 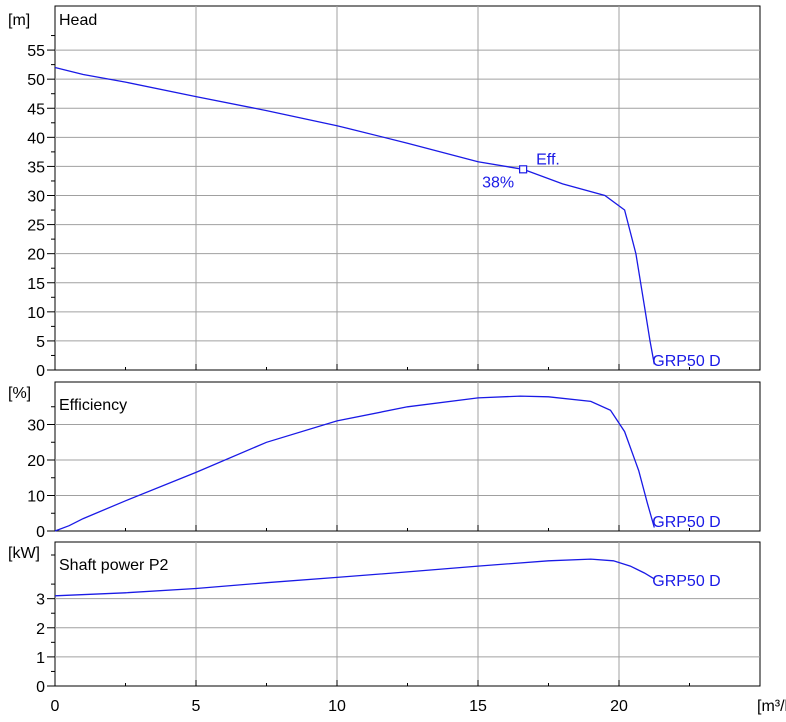 I want to click on y-tick-label: 35, so click(x=36, y=167).